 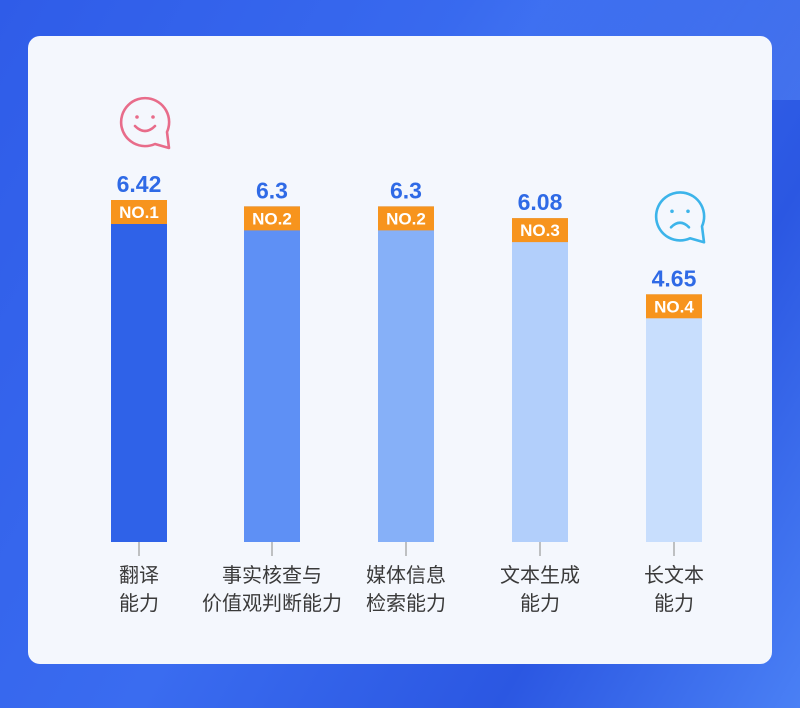 What do you see at coordinates (674, 278) in the screenshot?
I see `data-label: 4.65` at bounding box center [674, 278].